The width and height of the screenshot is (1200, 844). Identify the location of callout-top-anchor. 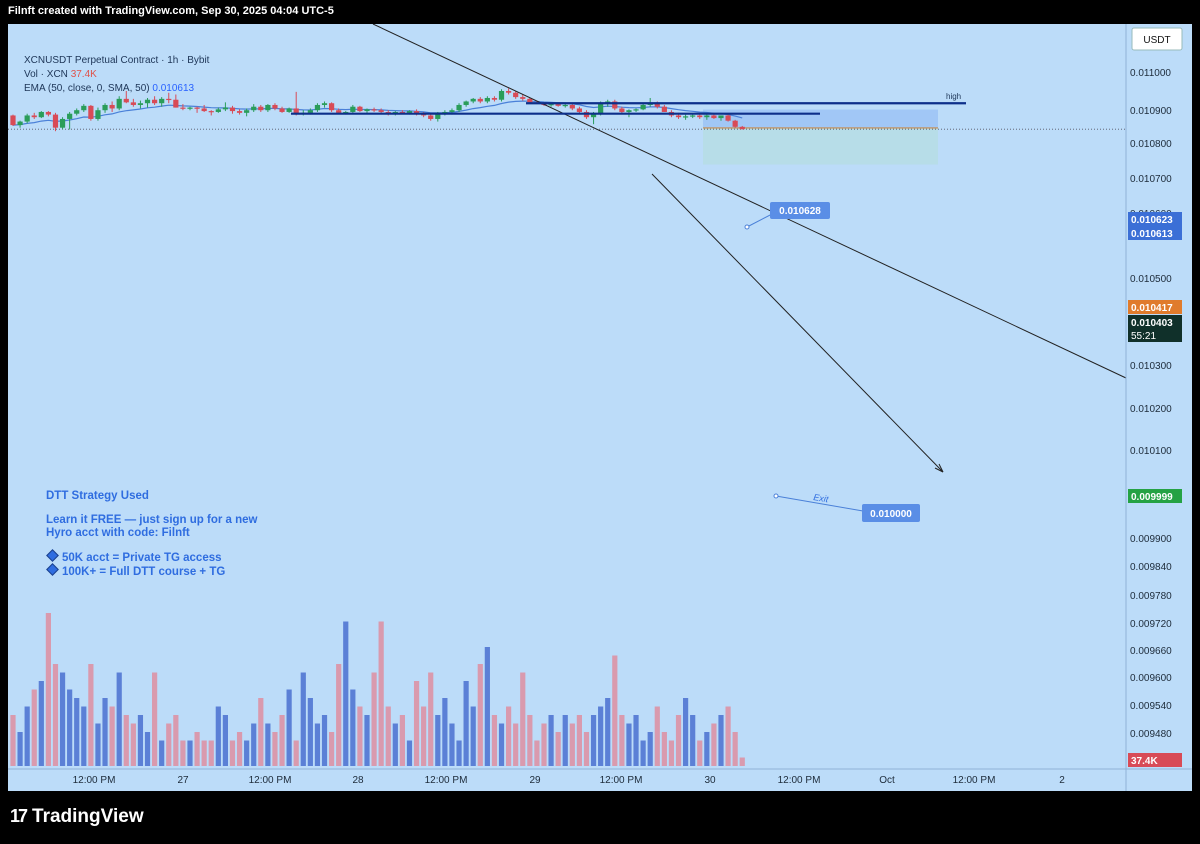
(747, 227).